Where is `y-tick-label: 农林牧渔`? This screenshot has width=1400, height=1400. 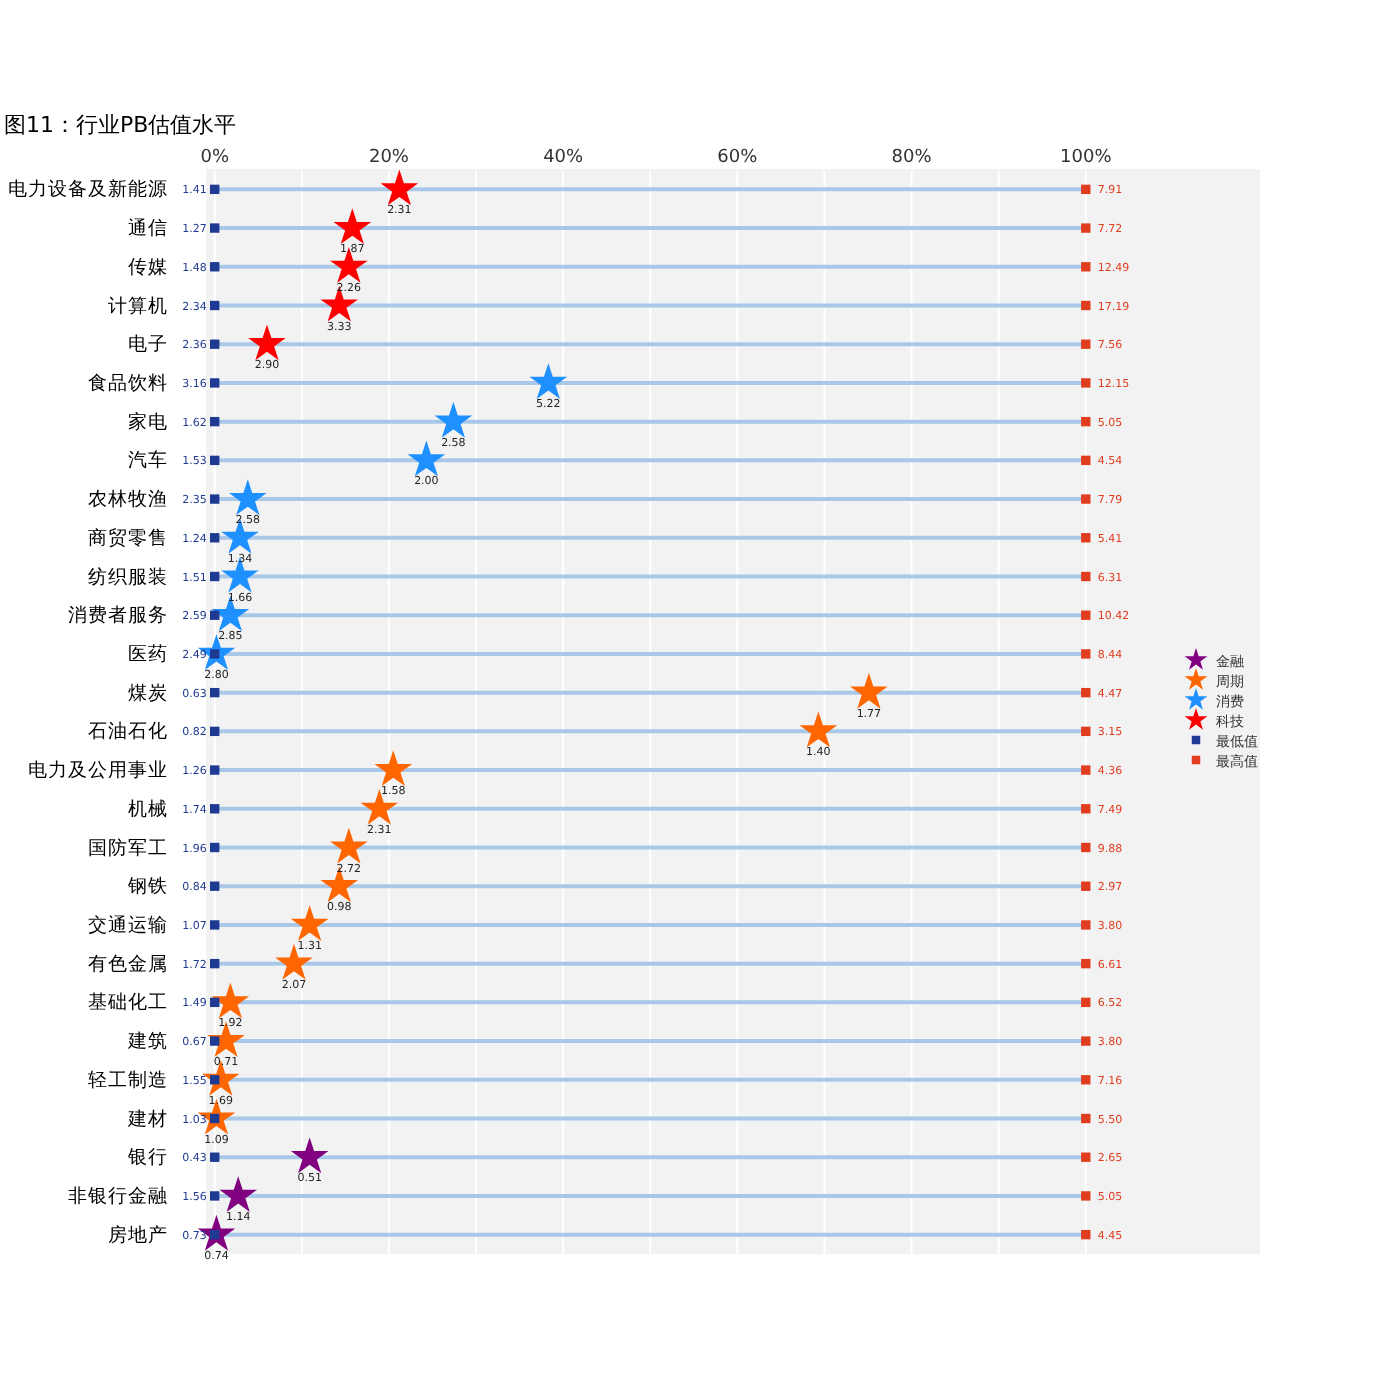 y-tick-label: 农林牧渔 is located at coordinates (128, 499).